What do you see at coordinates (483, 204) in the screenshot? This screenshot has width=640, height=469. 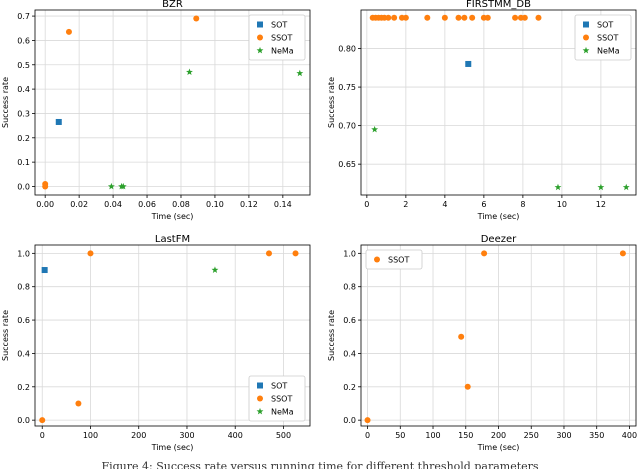 I see `x-tick-label: 6` at bounding box center [483, 204].